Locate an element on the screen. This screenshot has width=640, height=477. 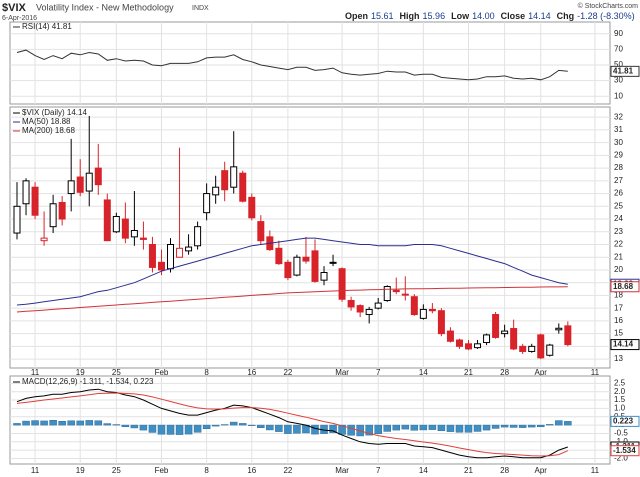
date: 6-Apr-2016 is located at coordinates (19, 18).